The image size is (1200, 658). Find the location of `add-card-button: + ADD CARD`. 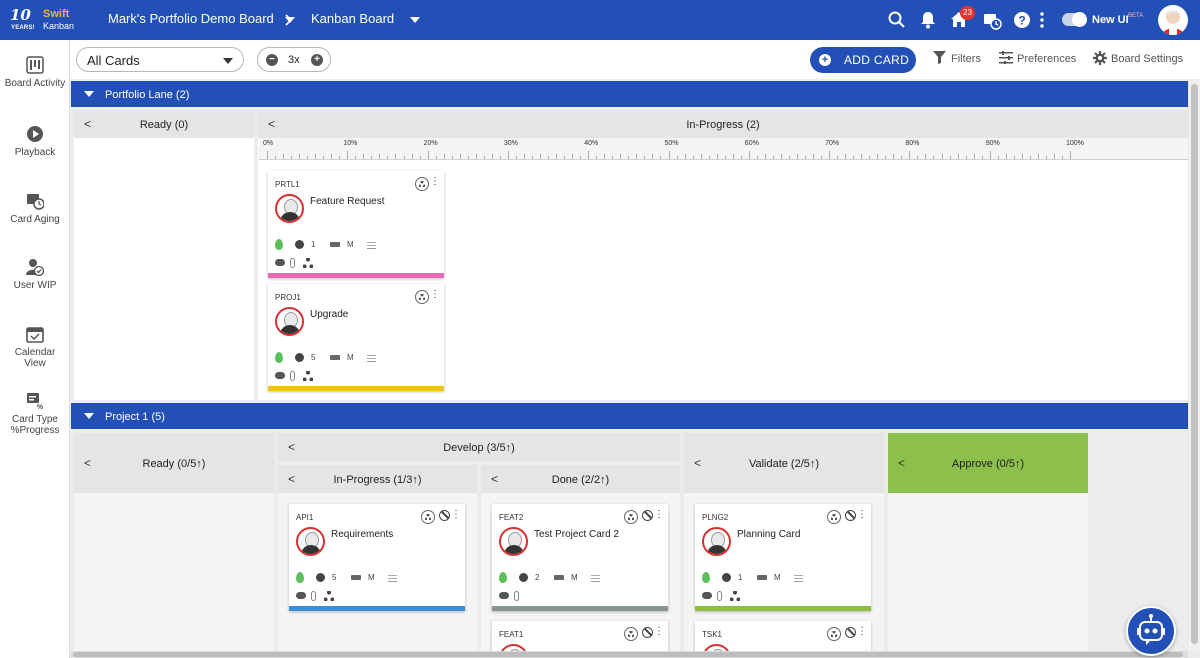

add-card-button: + ADD CARD is located at coordinates (863, 60).